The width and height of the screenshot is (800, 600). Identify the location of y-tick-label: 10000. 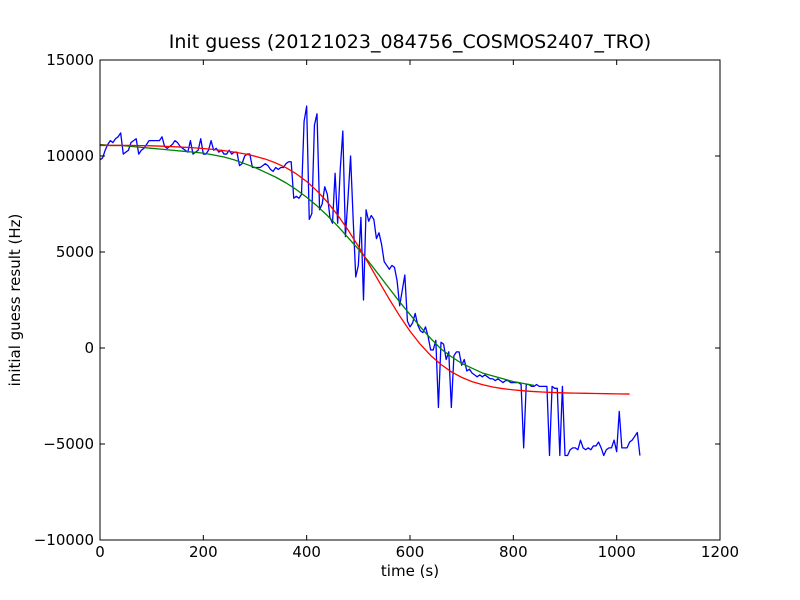
(70, 156).